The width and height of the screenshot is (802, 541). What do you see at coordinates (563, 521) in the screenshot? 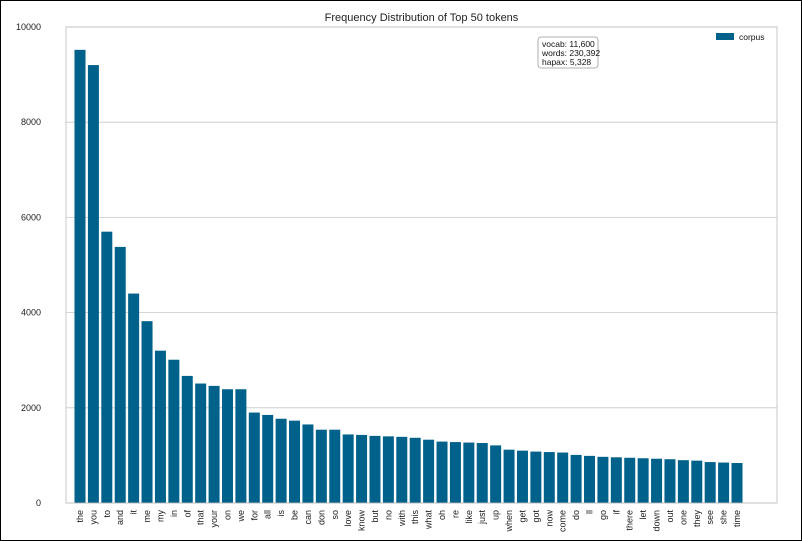
I see `x-tick-label: come` at bounding box center [563, 521].